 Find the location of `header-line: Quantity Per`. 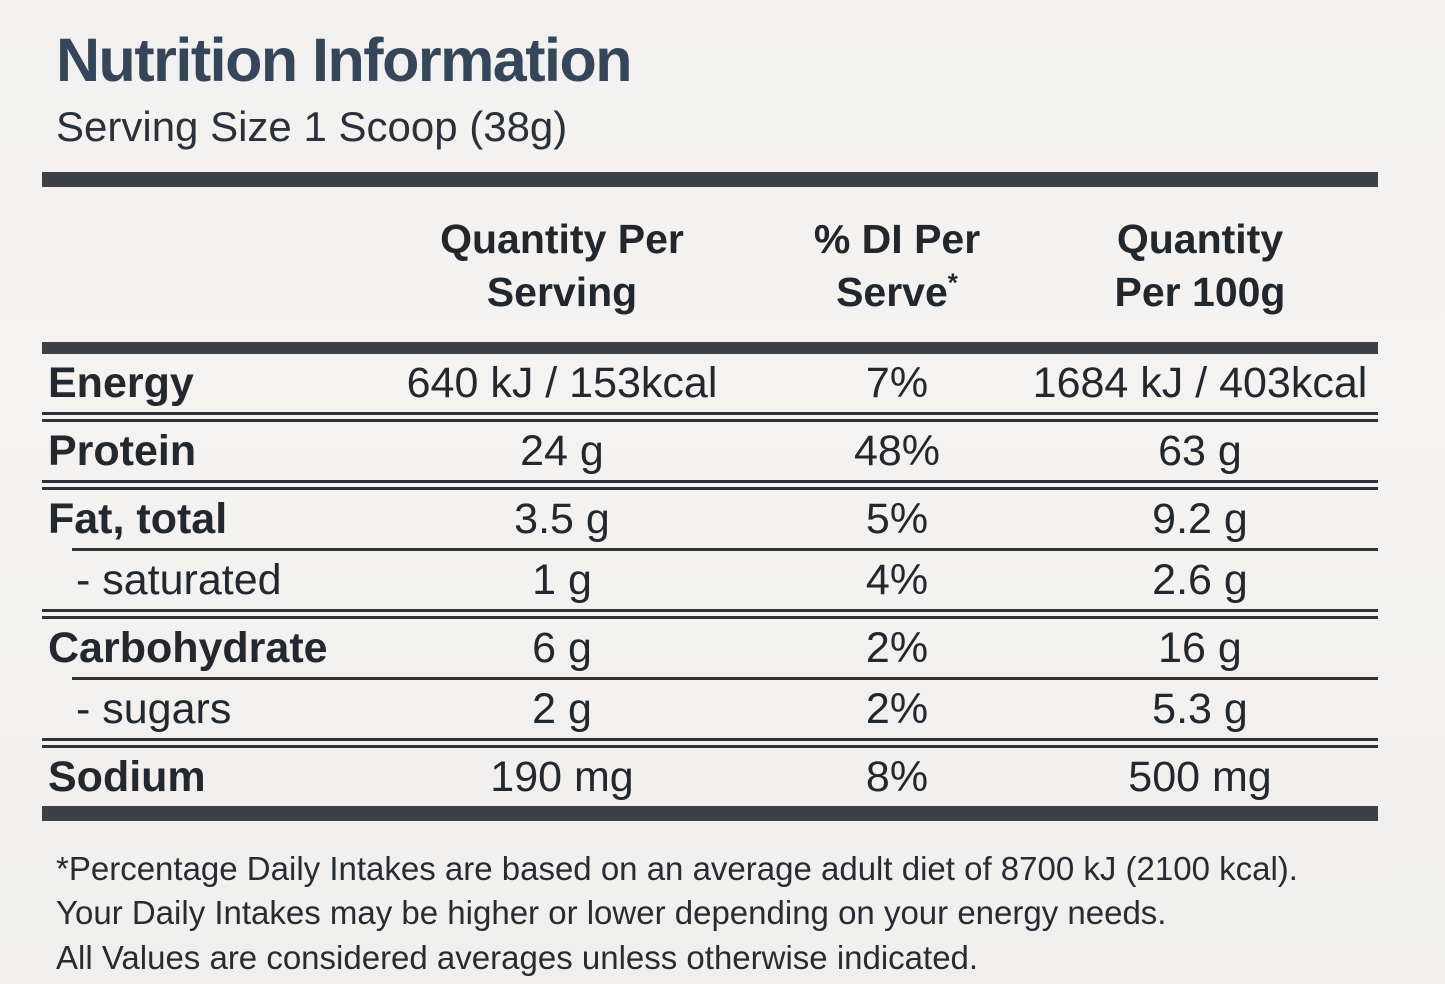

header-line: Quantity Per is located at coordinates (562, 239).